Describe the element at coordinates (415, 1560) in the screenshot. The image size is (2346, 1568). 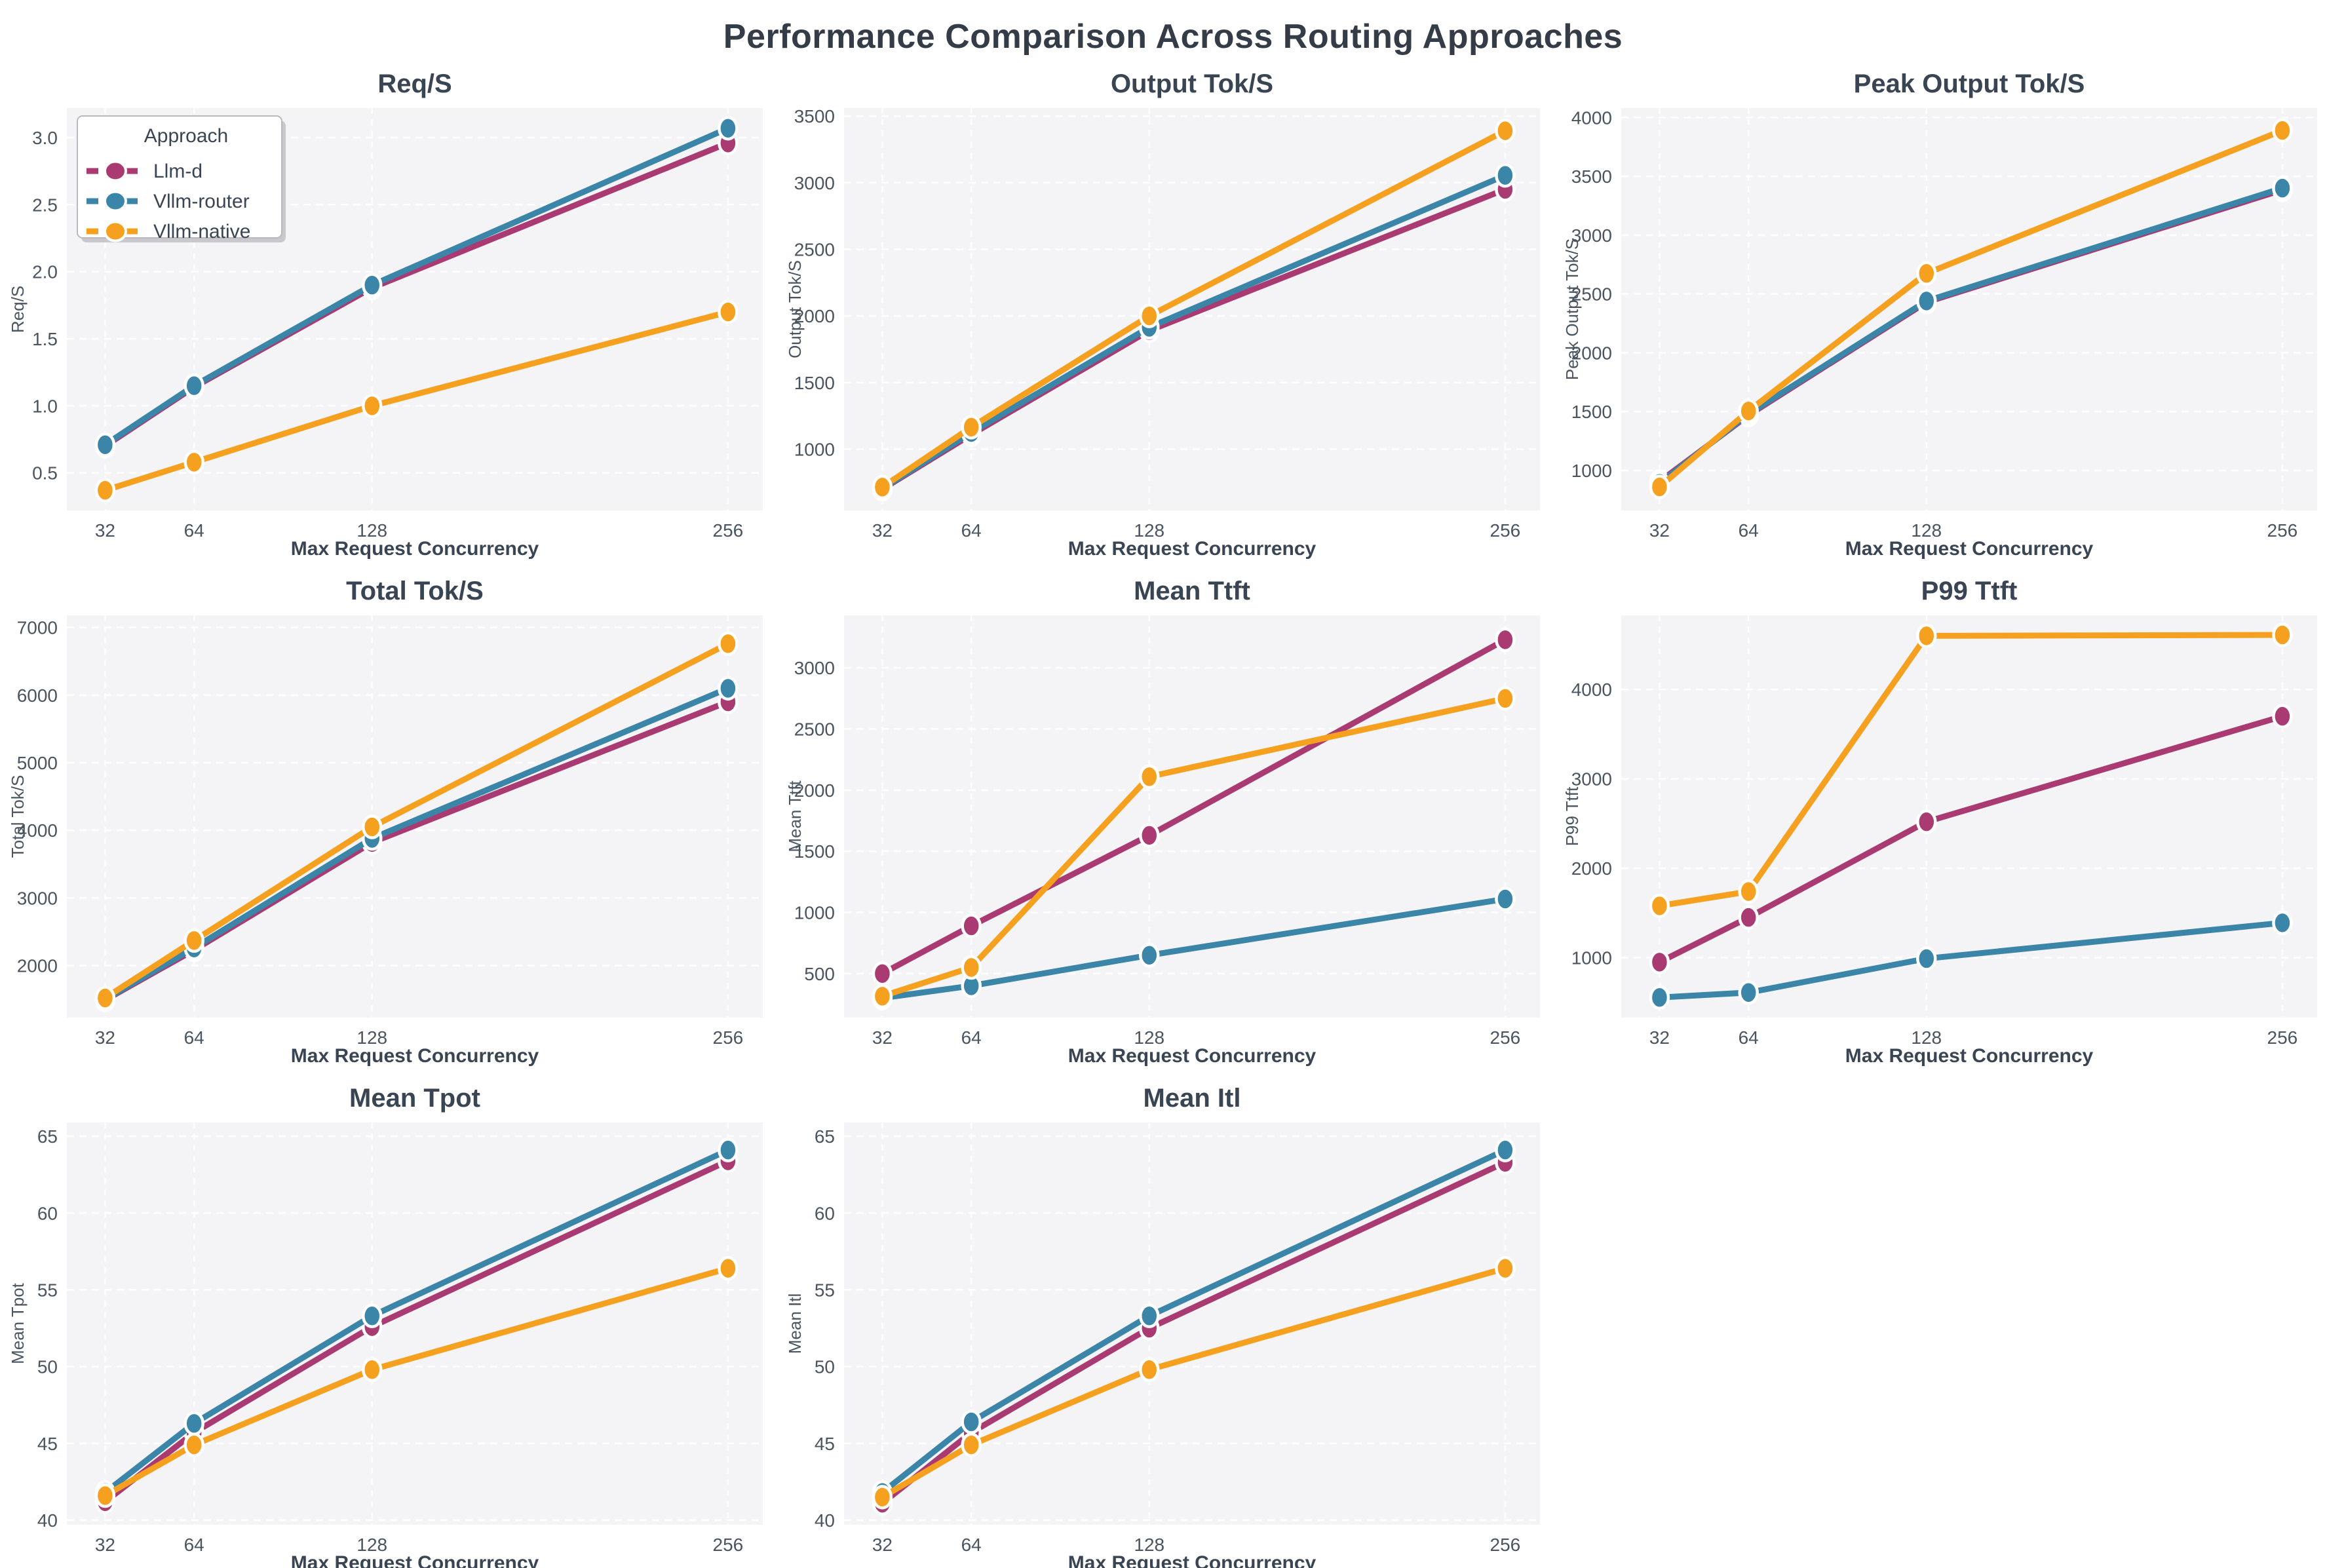
I see `x-axis-label-mean-tpot: Max Request Concurrency` at that location.